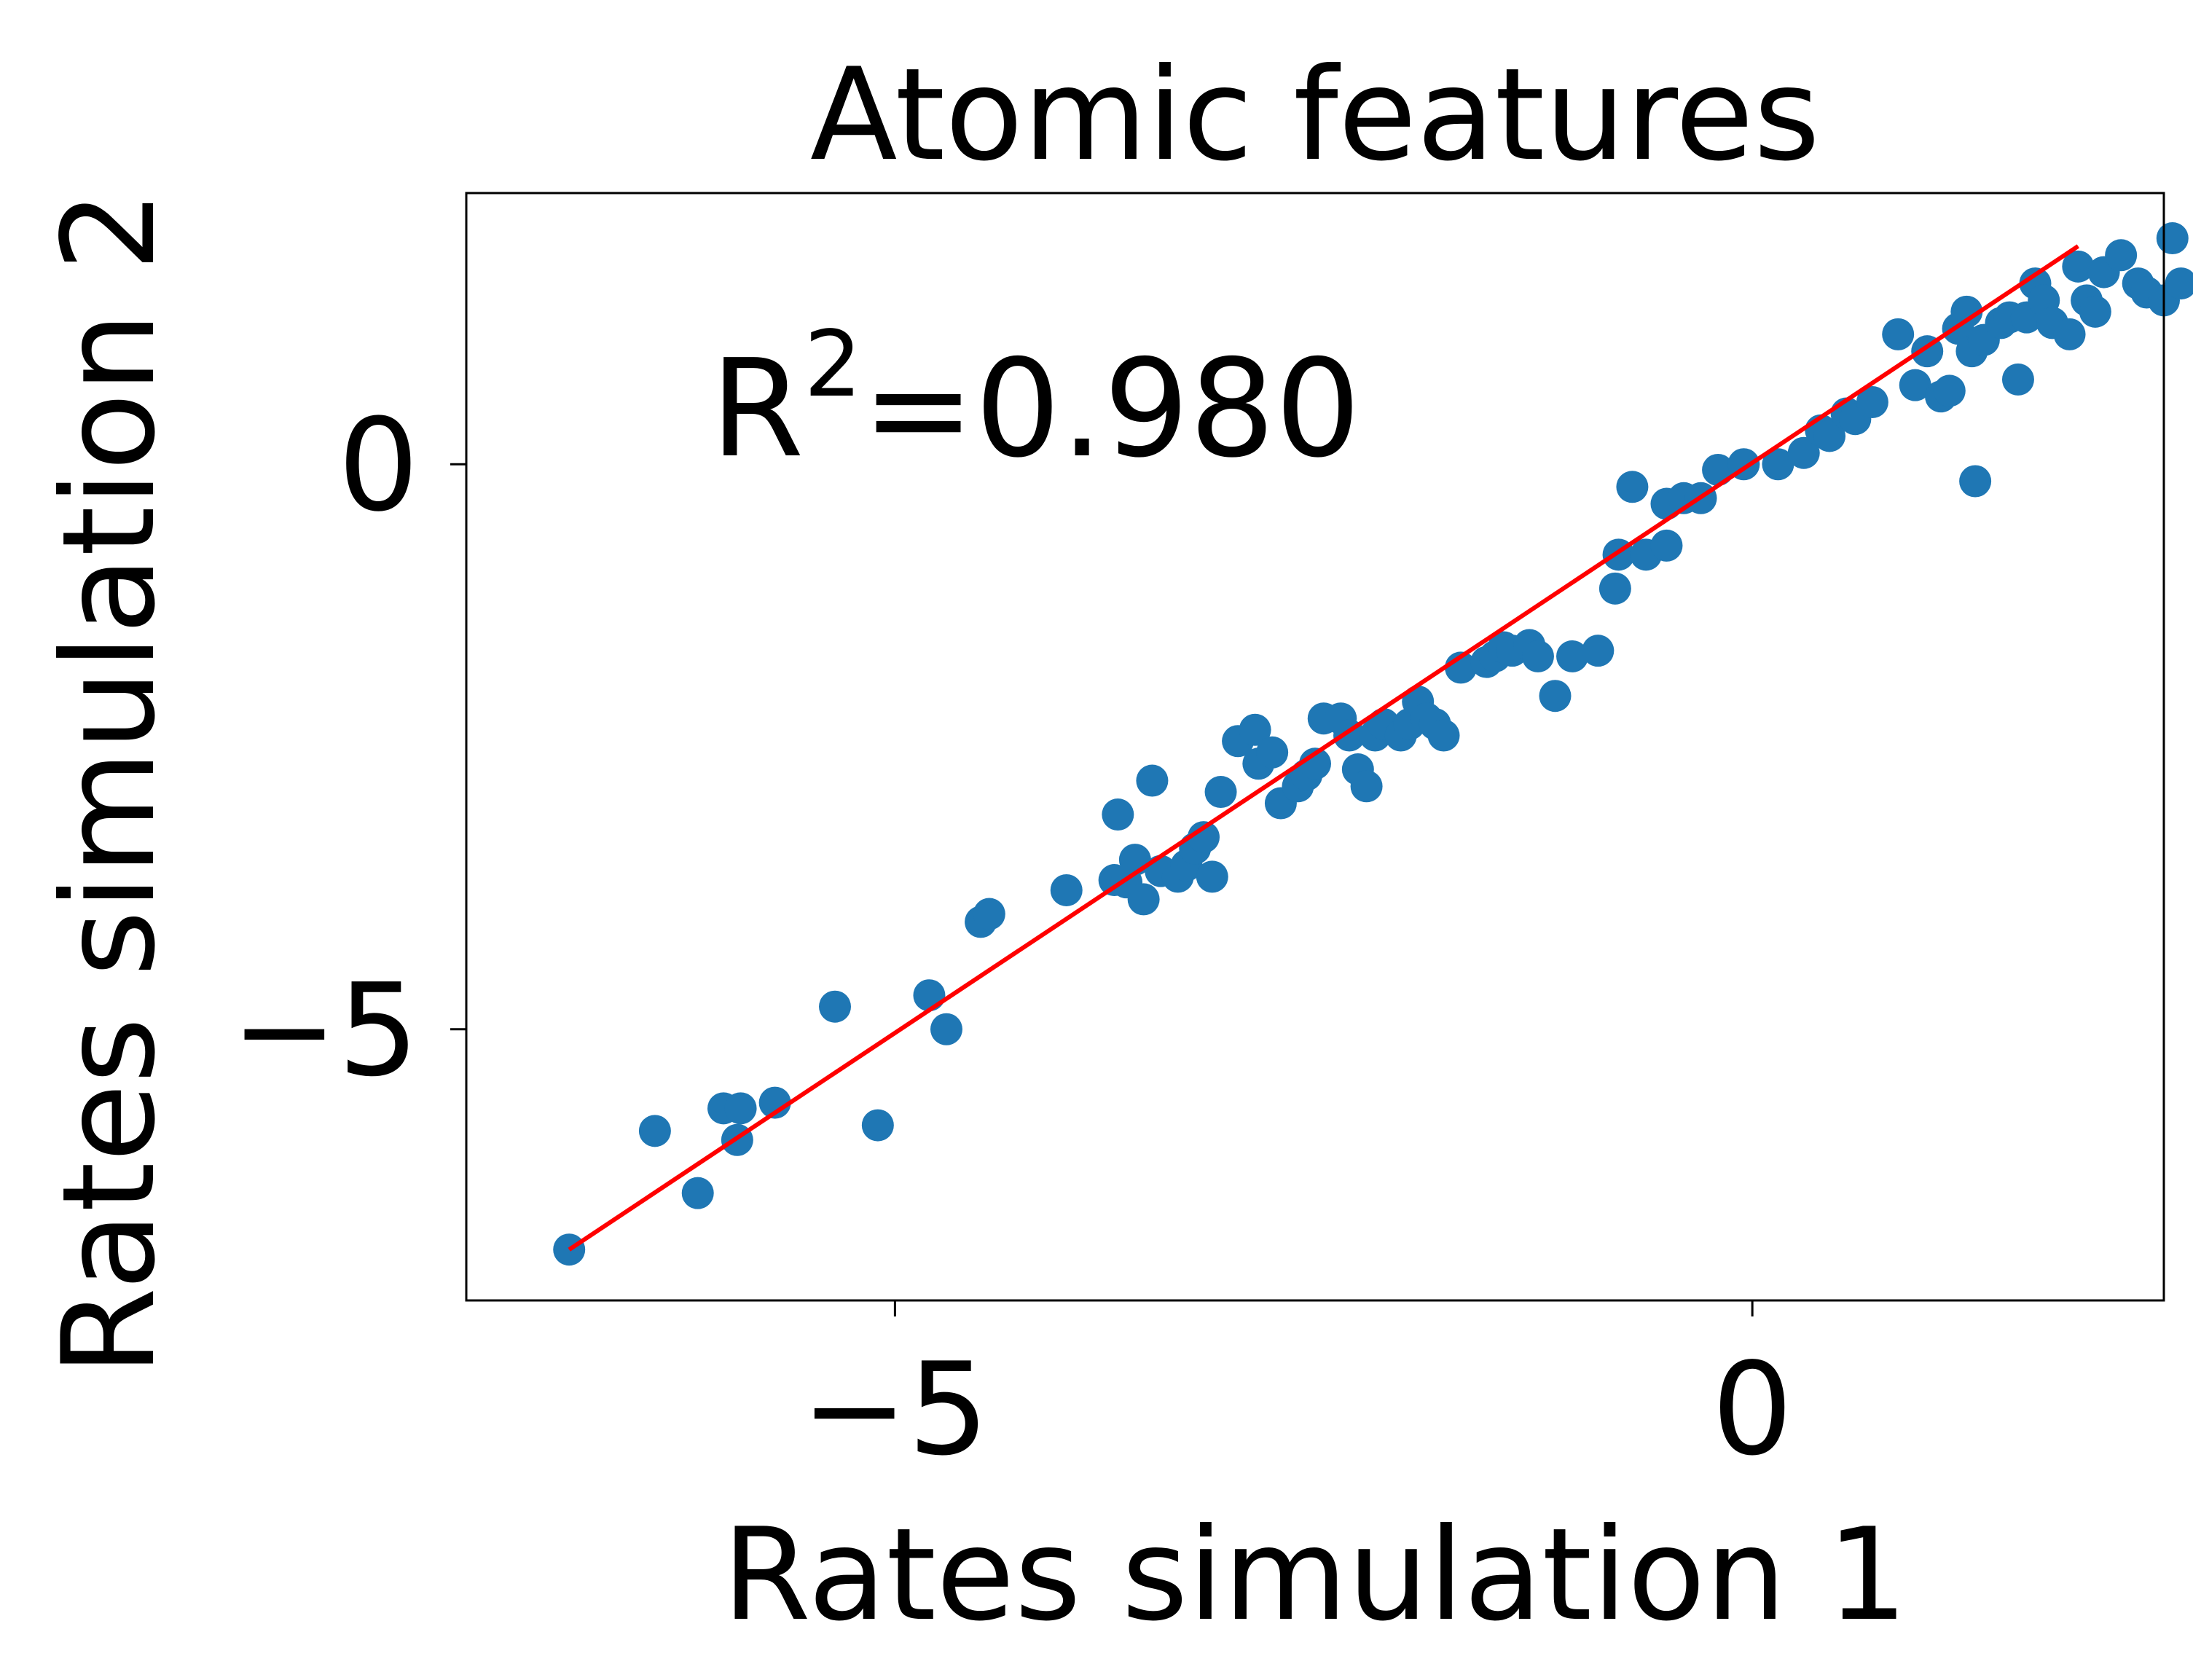 The image size is (2193, 1680). What do you see at coordinates (1297, 1392) in the screenshot?
I see `x-axis-ticks: −5 0` at bounding box center [1297, 1392].